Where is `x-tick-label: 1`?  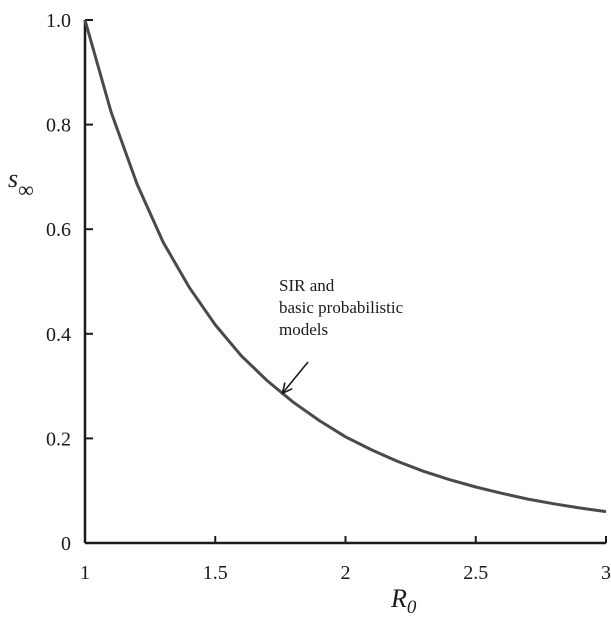
x-tick-label: 1 is located at coordinates (85, 573).